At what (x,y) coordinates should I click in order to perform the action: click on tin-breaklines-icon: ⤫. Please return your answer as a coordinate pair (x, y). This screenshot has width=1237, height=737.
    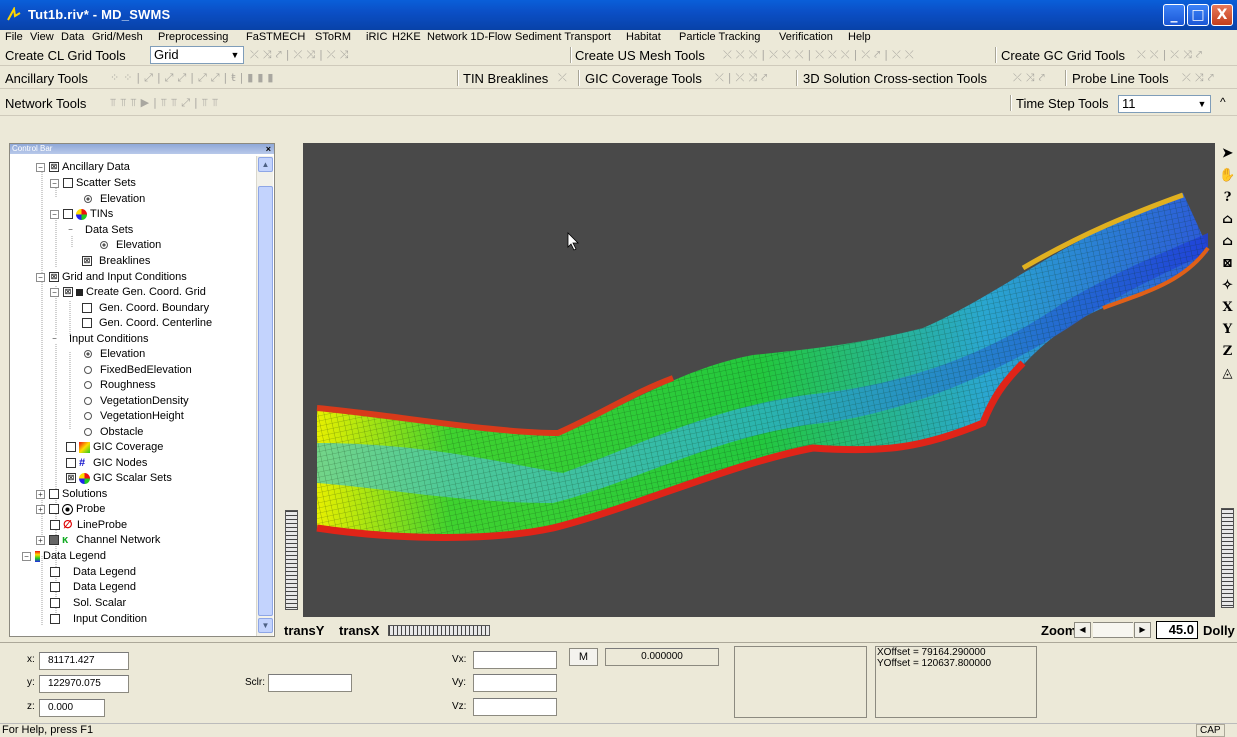
    Looking at the image, I should click on (564, 77).